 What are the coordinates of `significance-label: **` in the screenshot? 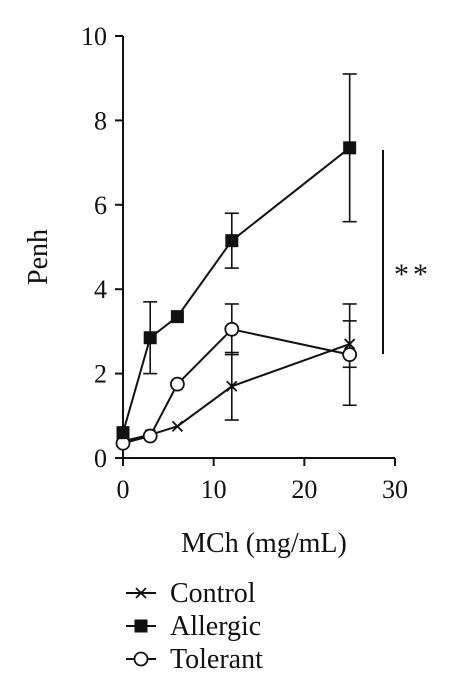 It's located at (413, 274).